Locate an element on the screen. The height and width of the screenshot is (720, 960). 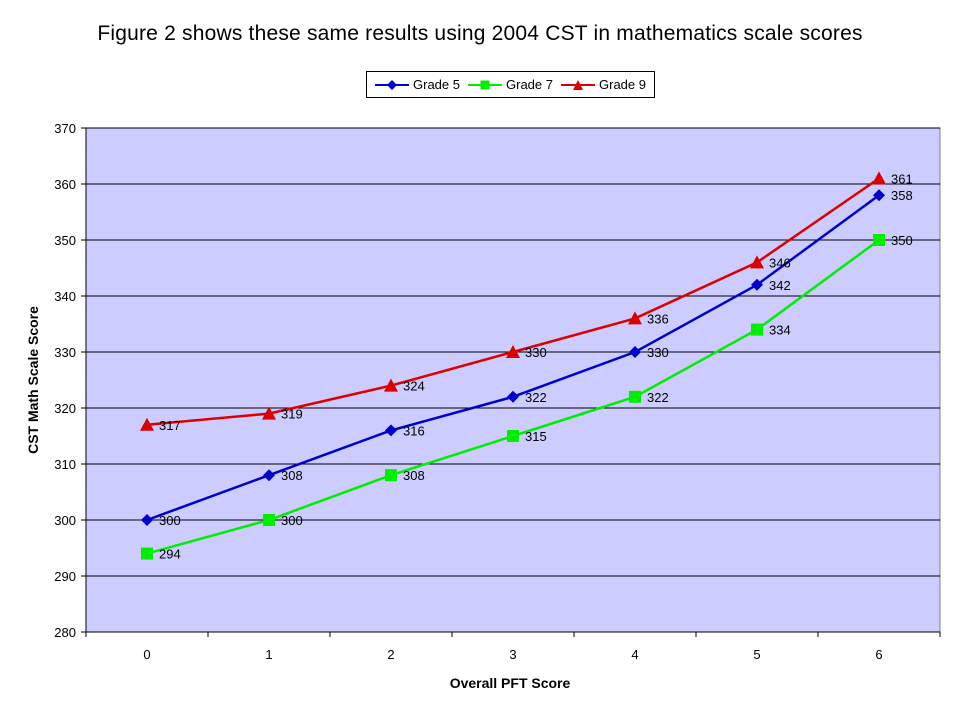
data-label: 294 is located at coordinates (170, 554).